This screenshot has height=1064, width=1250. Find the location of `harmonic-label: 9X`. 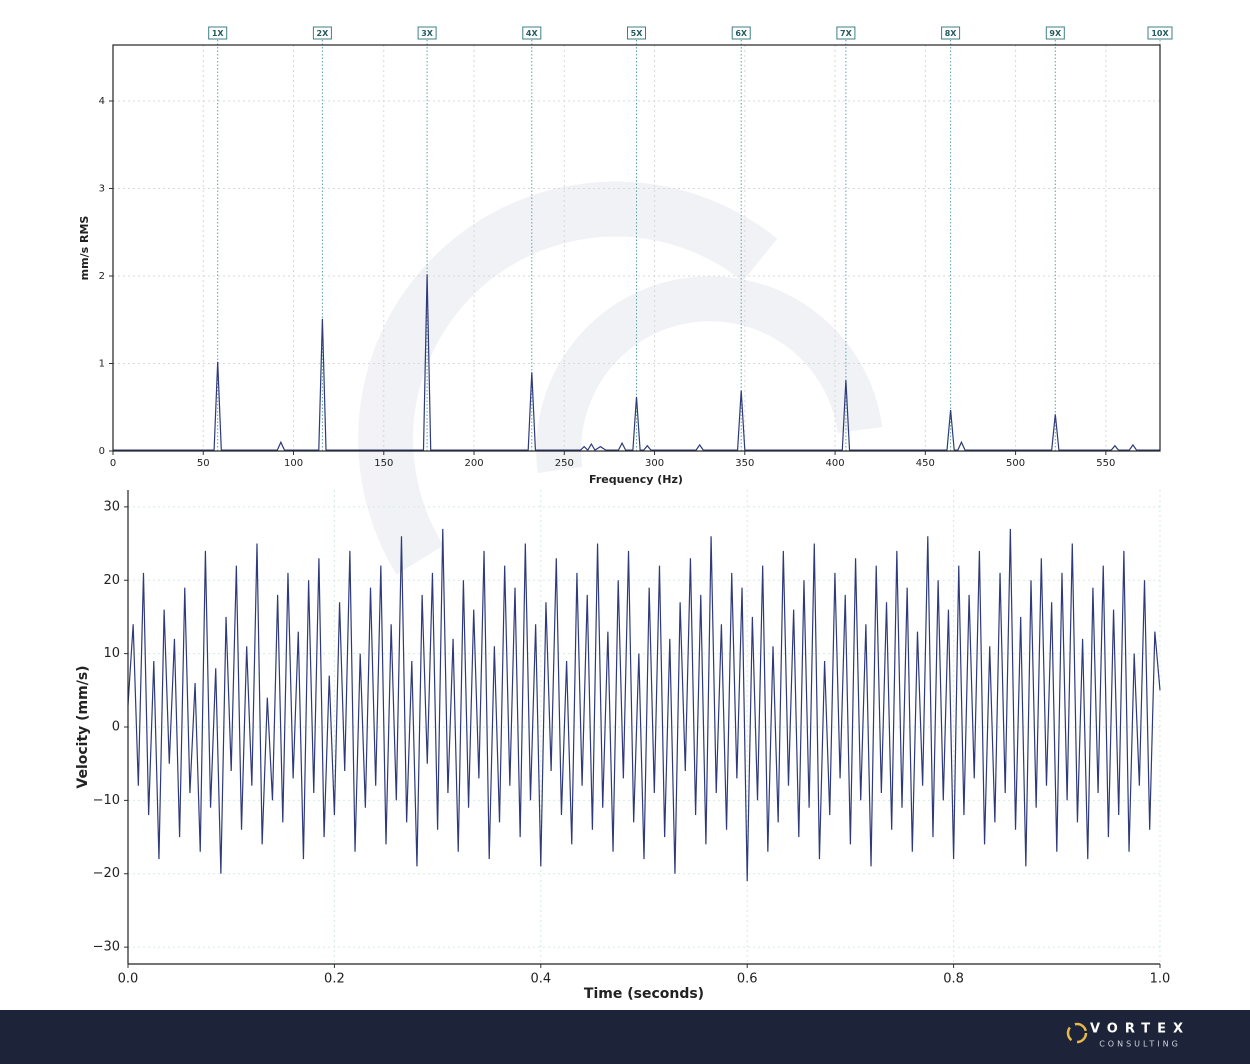

harmonic-label: 9X is located at coordinates (1055, 33).